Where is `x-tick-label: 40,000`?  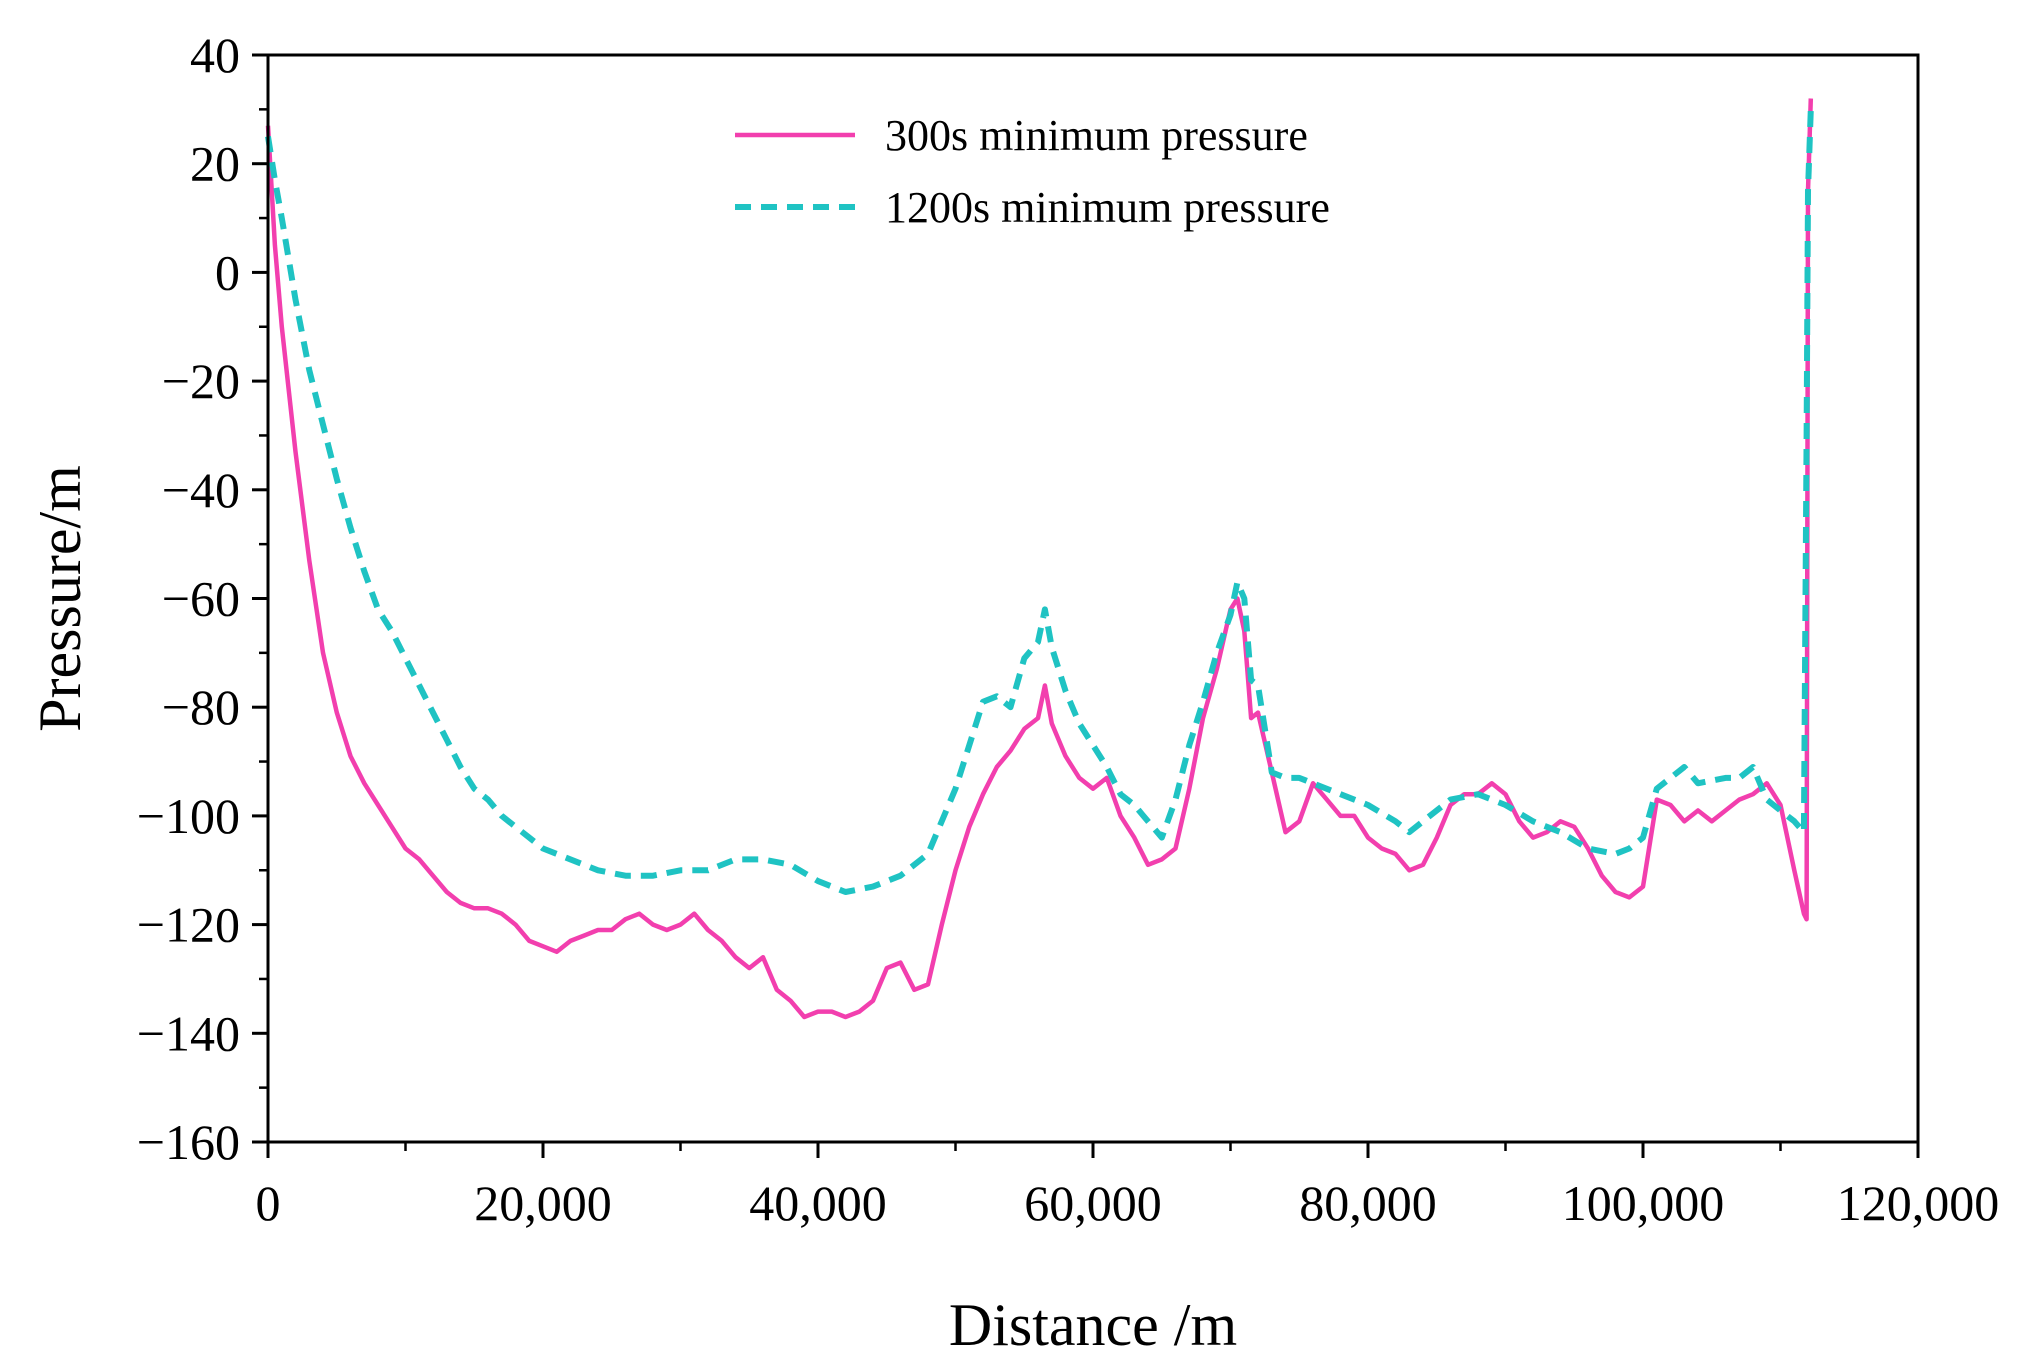 x-tick-label: 40,000 is located at coordinates (818, 1203).